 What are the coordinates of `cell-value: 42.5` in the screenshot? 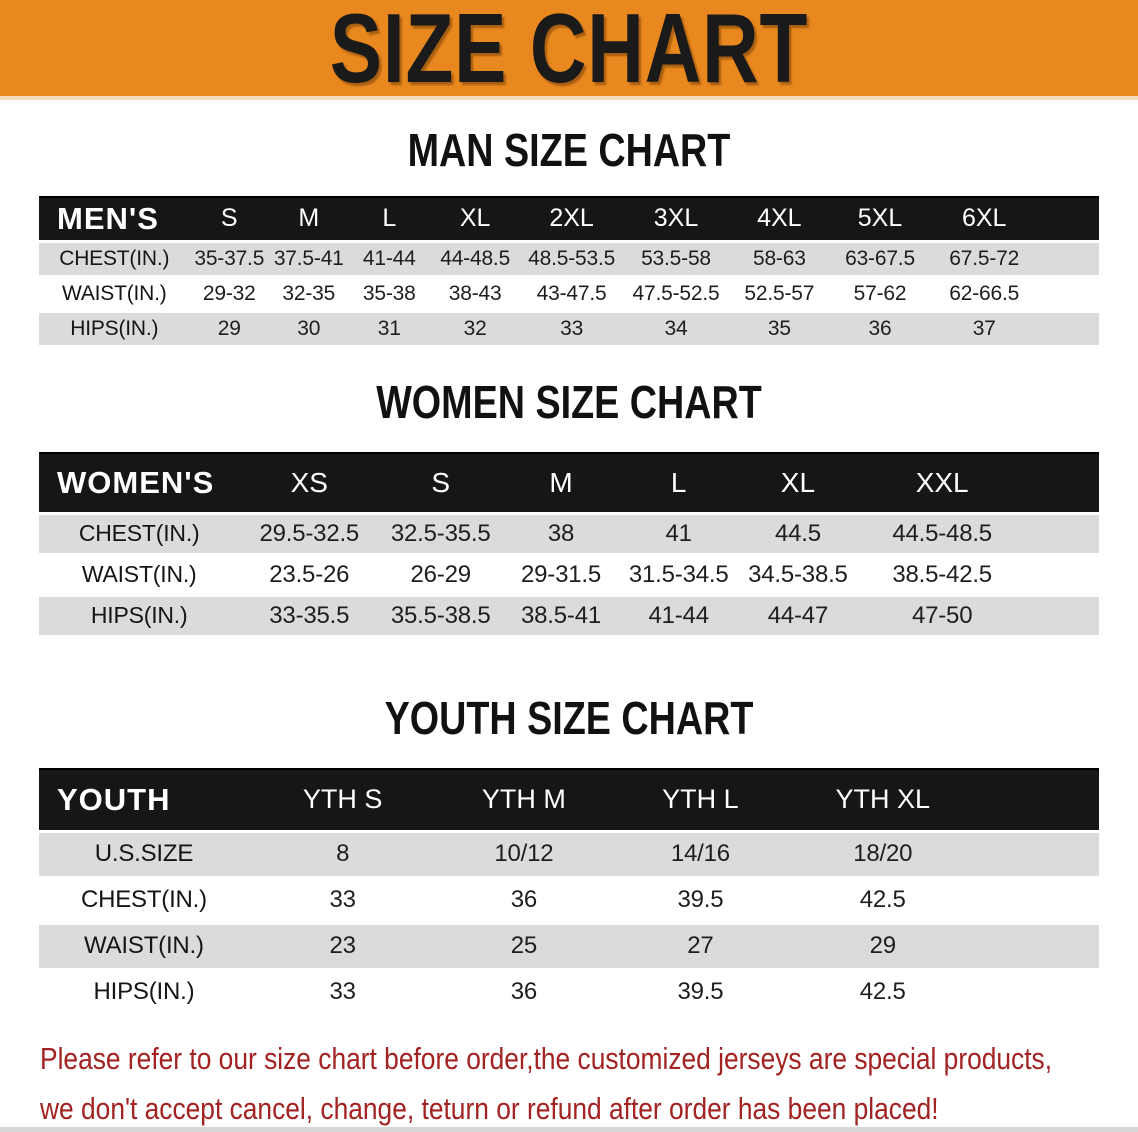 It's located at (944, 992).